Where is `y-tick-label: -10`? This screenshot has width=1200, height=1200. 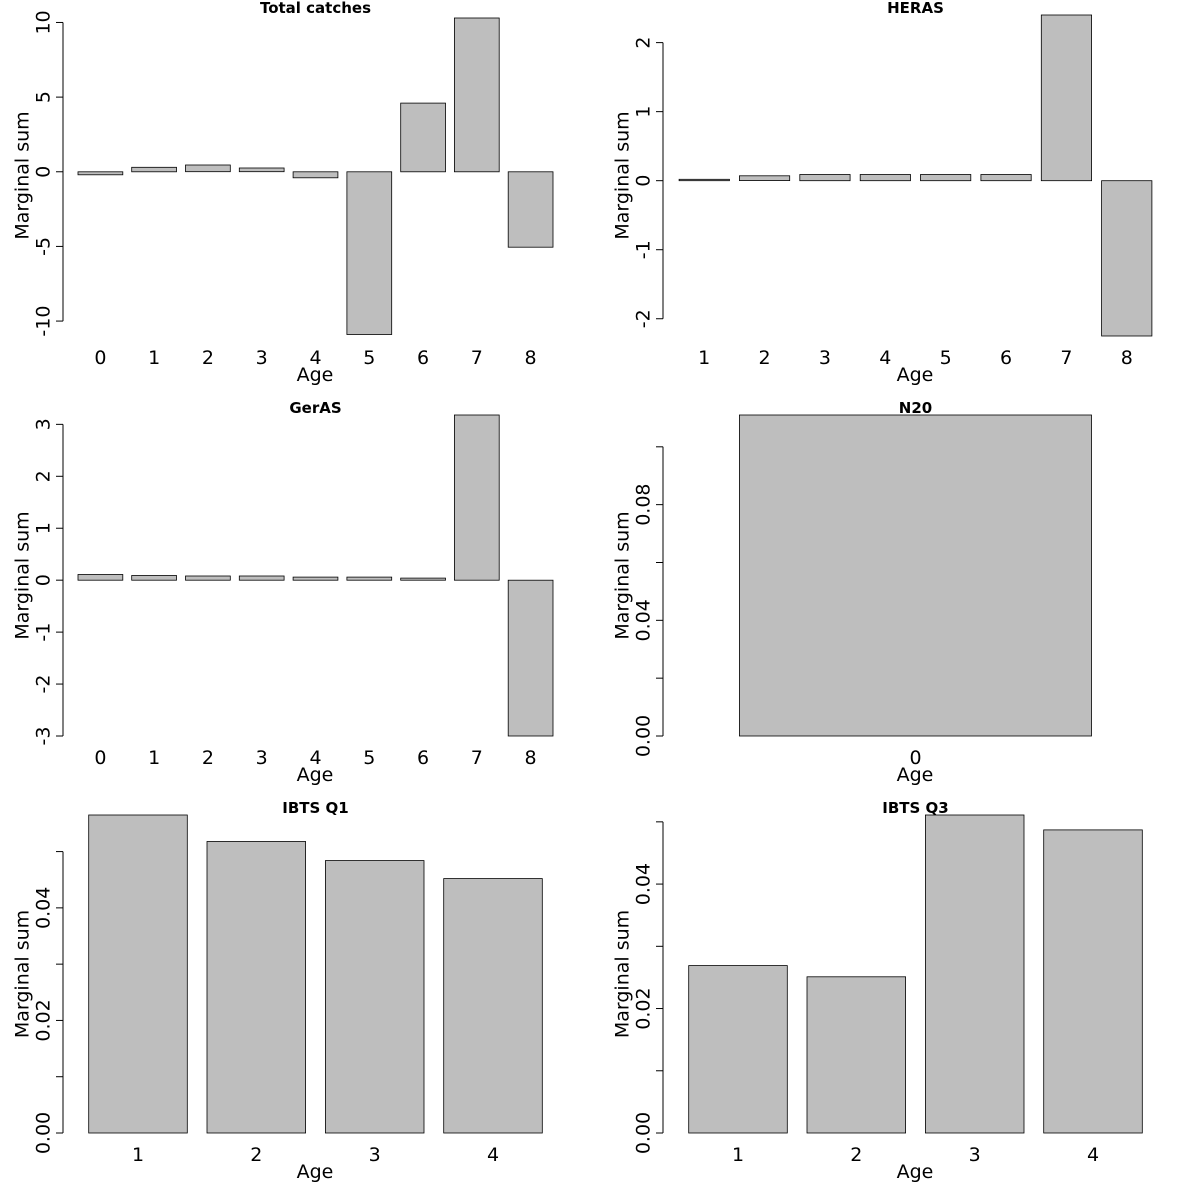 y-tick-label: -10 is located at coordinates (44, 321).